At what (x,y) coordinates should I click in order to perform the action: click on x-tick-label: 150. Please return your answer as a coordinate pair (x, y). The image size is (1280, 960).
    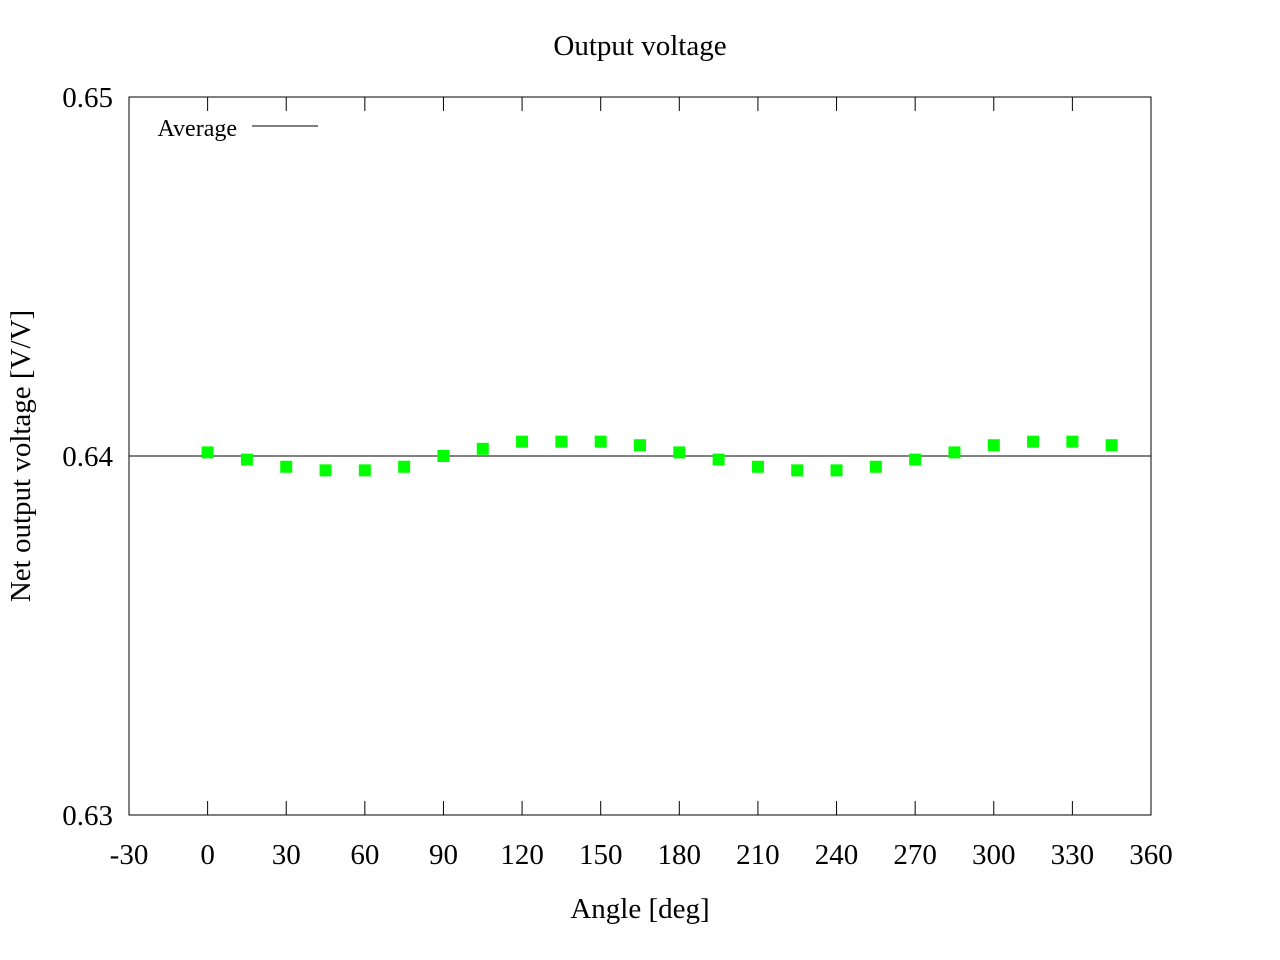
    Looking at the image, I should click on (601, 855).